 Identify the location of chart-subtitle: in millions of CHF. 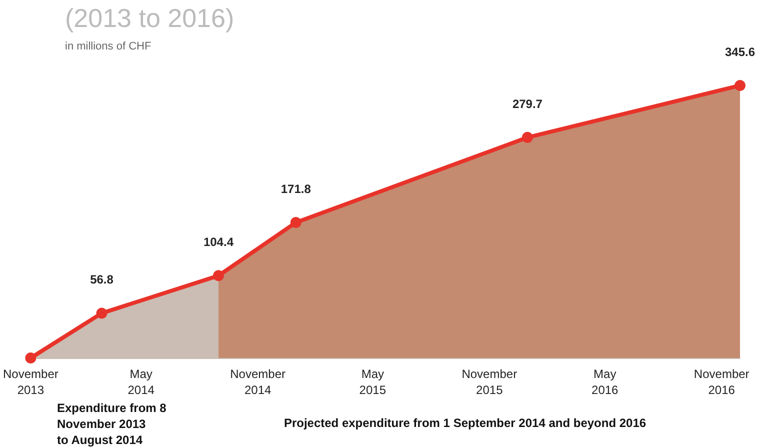
(108, 46).